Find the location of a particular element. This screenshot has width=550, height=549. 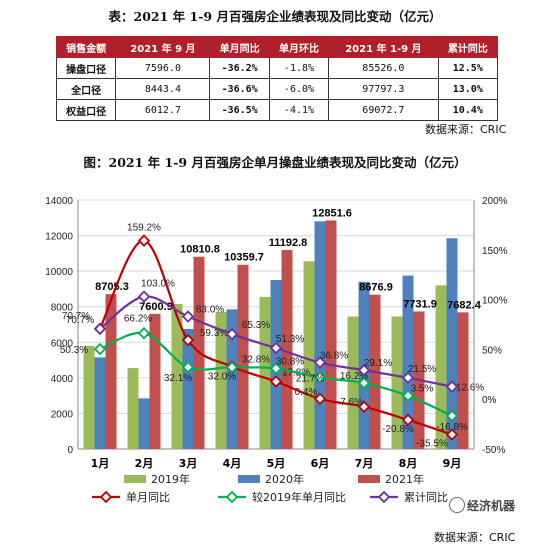

line-value-label: 70.7% is located at coordinates (80, 320).